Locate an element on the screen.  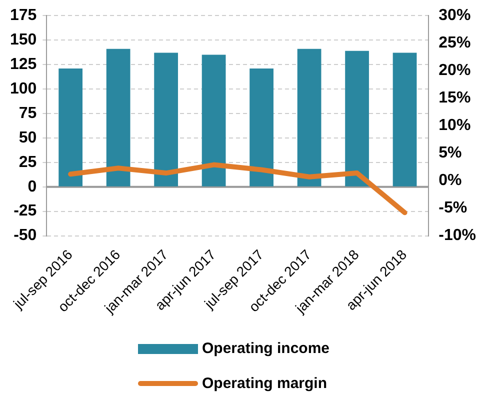
y-tick-label: -50 is located at coordinates (25, 235).